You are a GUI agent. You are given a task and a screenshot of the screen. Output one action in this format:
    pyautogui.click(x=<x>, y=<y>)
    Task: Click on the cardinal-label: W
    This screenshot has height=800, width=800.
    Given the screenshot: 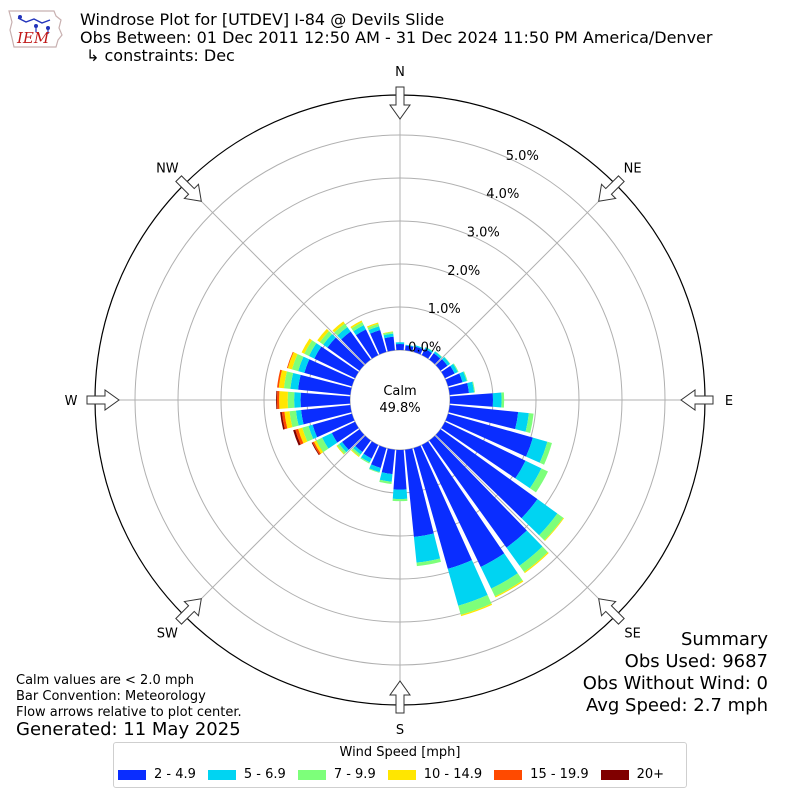 What is the action you would take?
    pyautogui.click(x=71, y=401)
    